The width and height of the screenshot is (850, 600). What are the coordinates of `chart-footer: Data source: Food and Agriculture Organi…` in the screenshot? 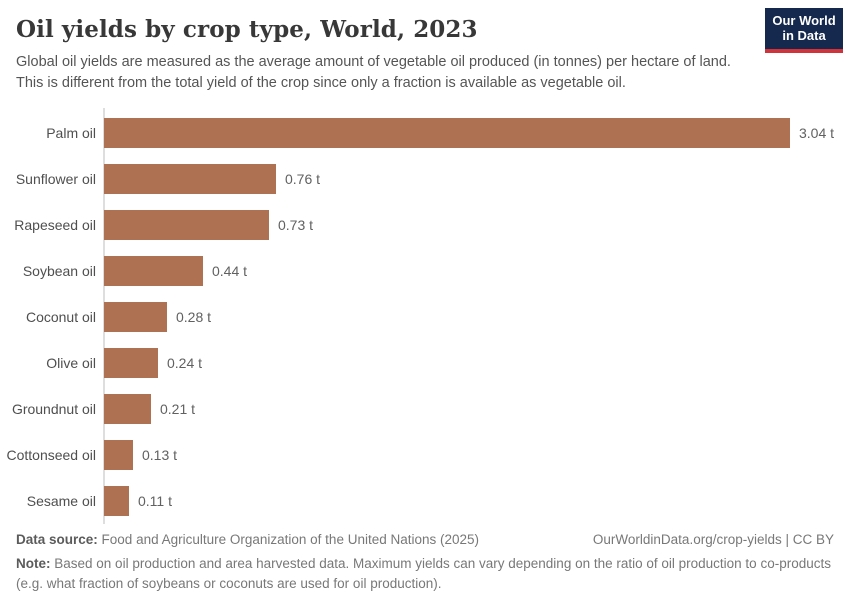 It's located at (425, 558).